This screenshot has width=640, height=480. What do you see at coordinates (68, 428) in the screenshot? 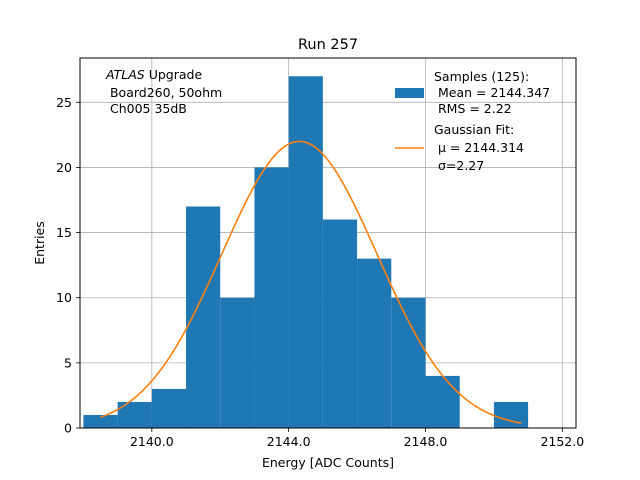
I see `y-tick-label: 0` at bounding box center [68, 428].